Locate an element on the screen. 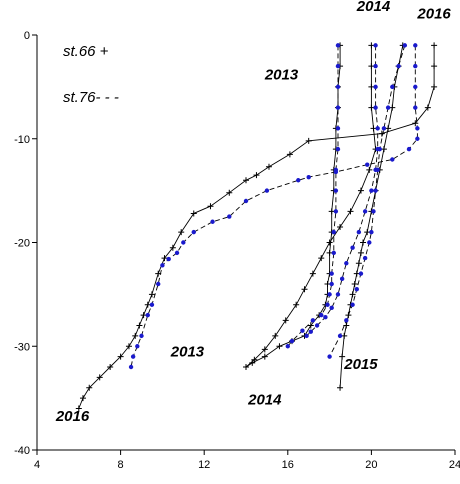 The height and width of the screenshot is (484, 460). legend: st.66 + st.76- - - is located at coordinates (91, 74).